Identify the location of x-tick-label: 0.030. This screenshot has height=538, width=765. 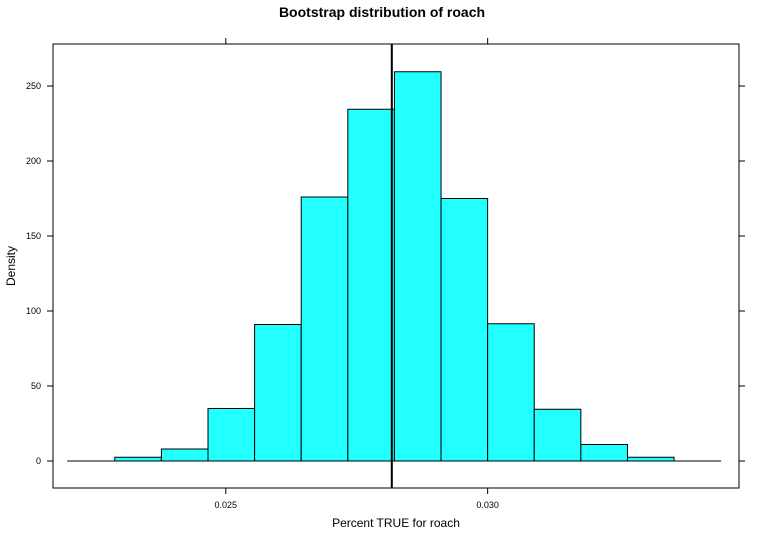
(487, 505).